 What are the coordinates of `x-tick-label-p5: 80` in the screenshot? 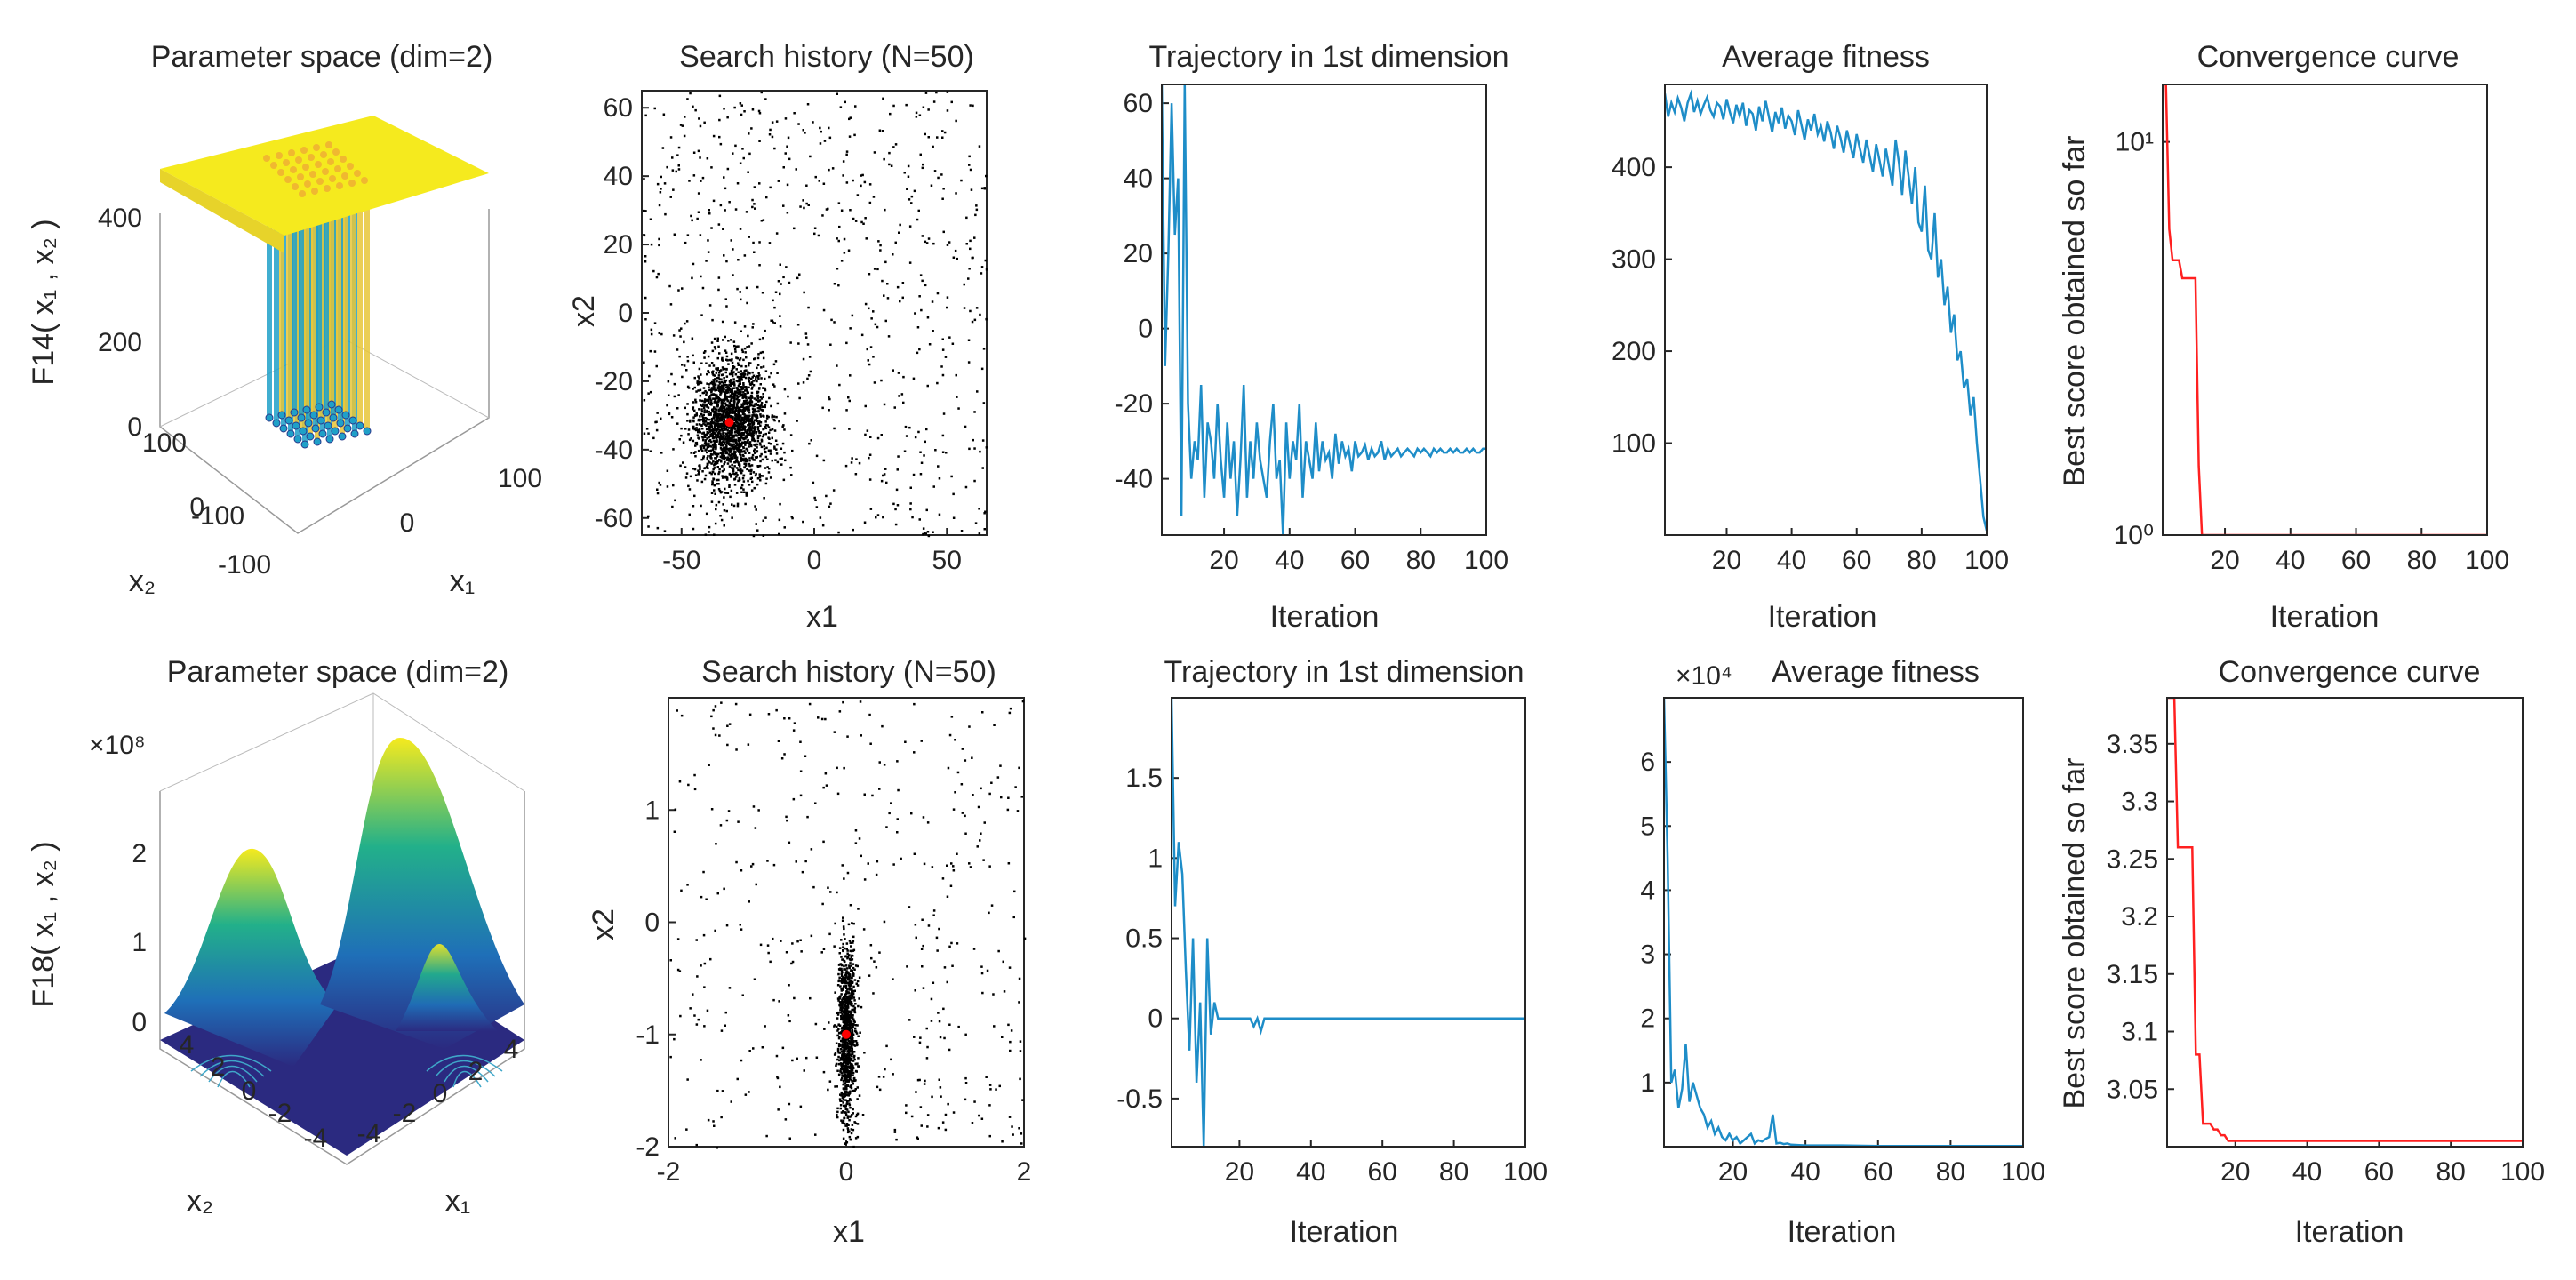 It's located at (2421, 560).